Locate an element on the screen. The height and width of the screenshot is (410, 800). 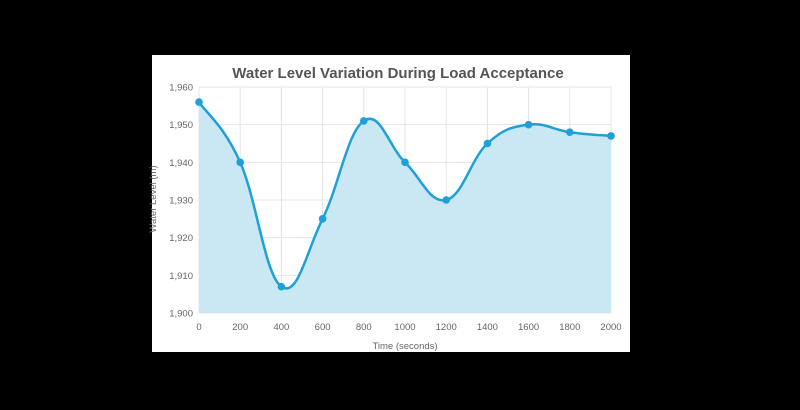
x-tick-label: 1200 is located at coordinates (446, 327).